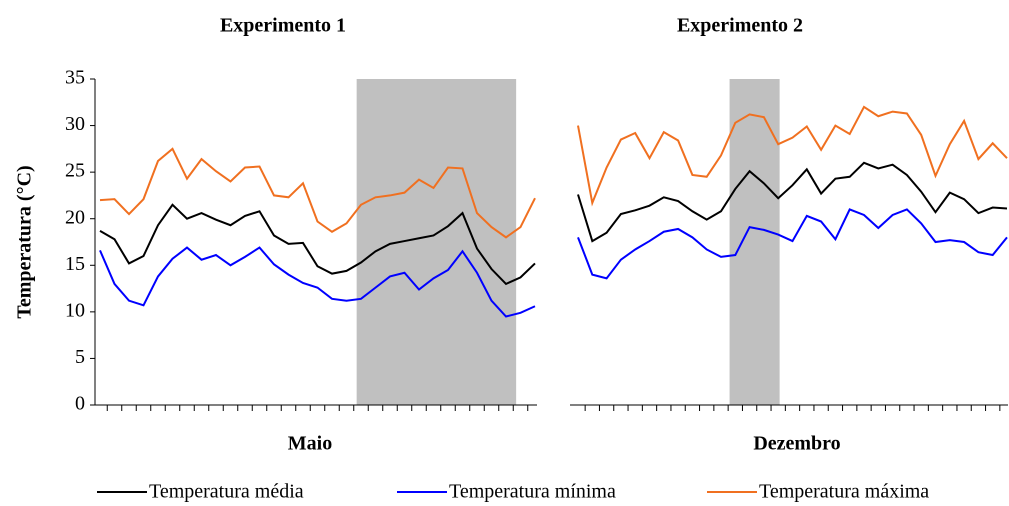  I want to click on y-tick-label: 15, so click(75, 264).